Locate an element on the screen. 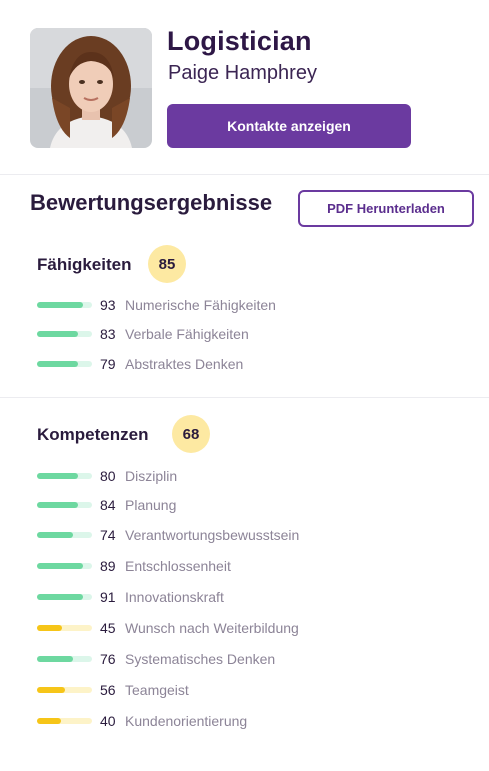  item-score: 80 is located at coordinates (108, 476).